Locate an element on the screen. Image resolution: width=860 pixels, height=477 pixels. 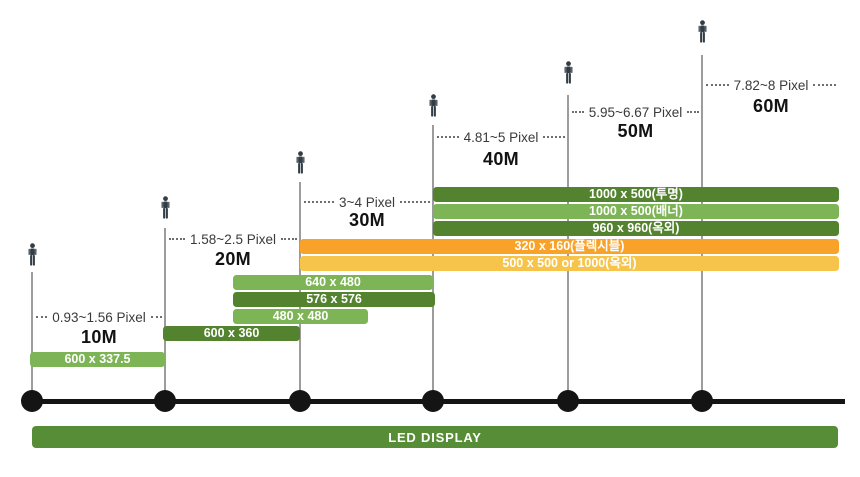
pixel-range-text: 5.95~6.67 Pixel is located at coordinates (635, 112).